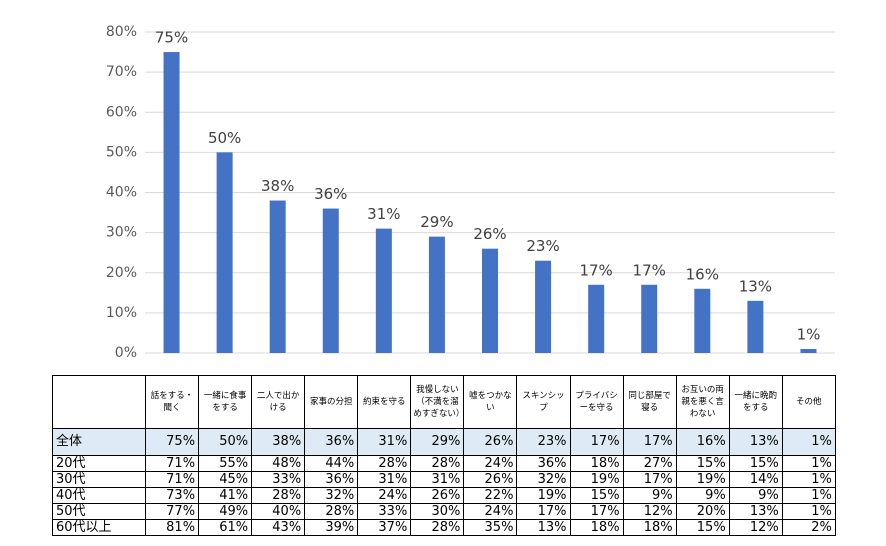 The width and height of the screenshot is (886, 546). What do you see at coordinates (596, 402) in the screenshot?
I see `column-header: プライバシーを守る` at bounding box center [596, 402].